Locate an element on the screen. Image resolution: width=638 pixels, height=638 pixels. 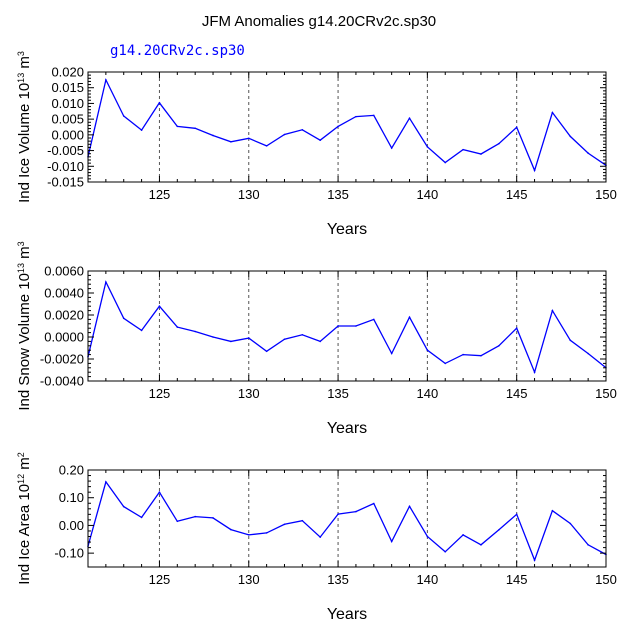
legend-label: g14.20CRv2c.sp30 is located at coordinates (177, 51).